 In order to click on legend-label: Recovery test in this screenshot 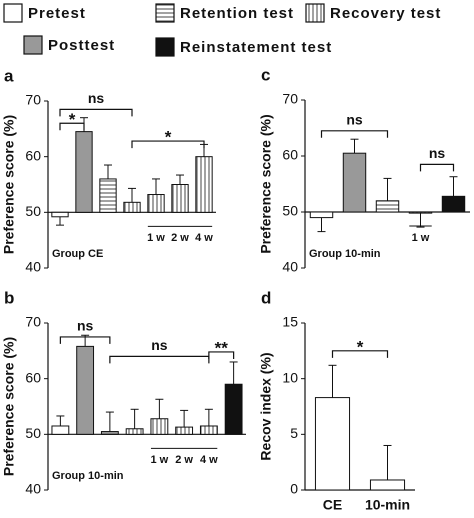, I will do `click(385, 13)`.